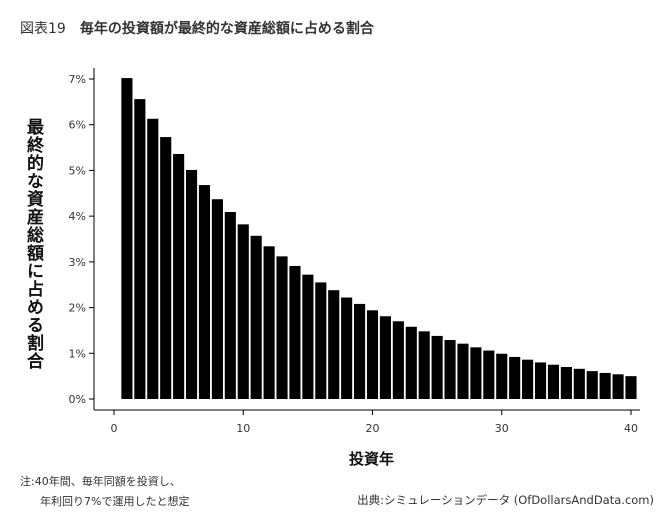  Describe the element at coordinates (372, 459) in the screenshot. I see `x-axis-label: 投資年` at that location.